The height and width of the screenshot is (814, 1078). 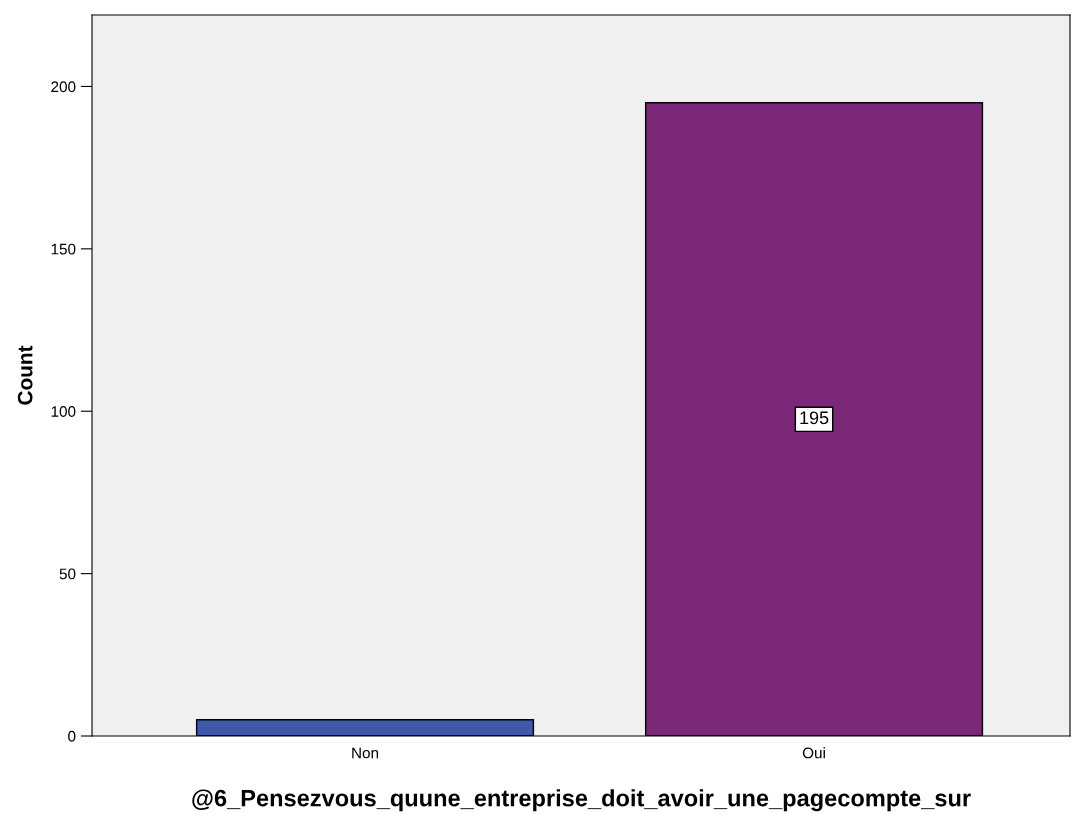 What do you see at coordinates (63, 411) in the screenshot?
I see `y-tick-label: 100` at bounding box center [63, 411].